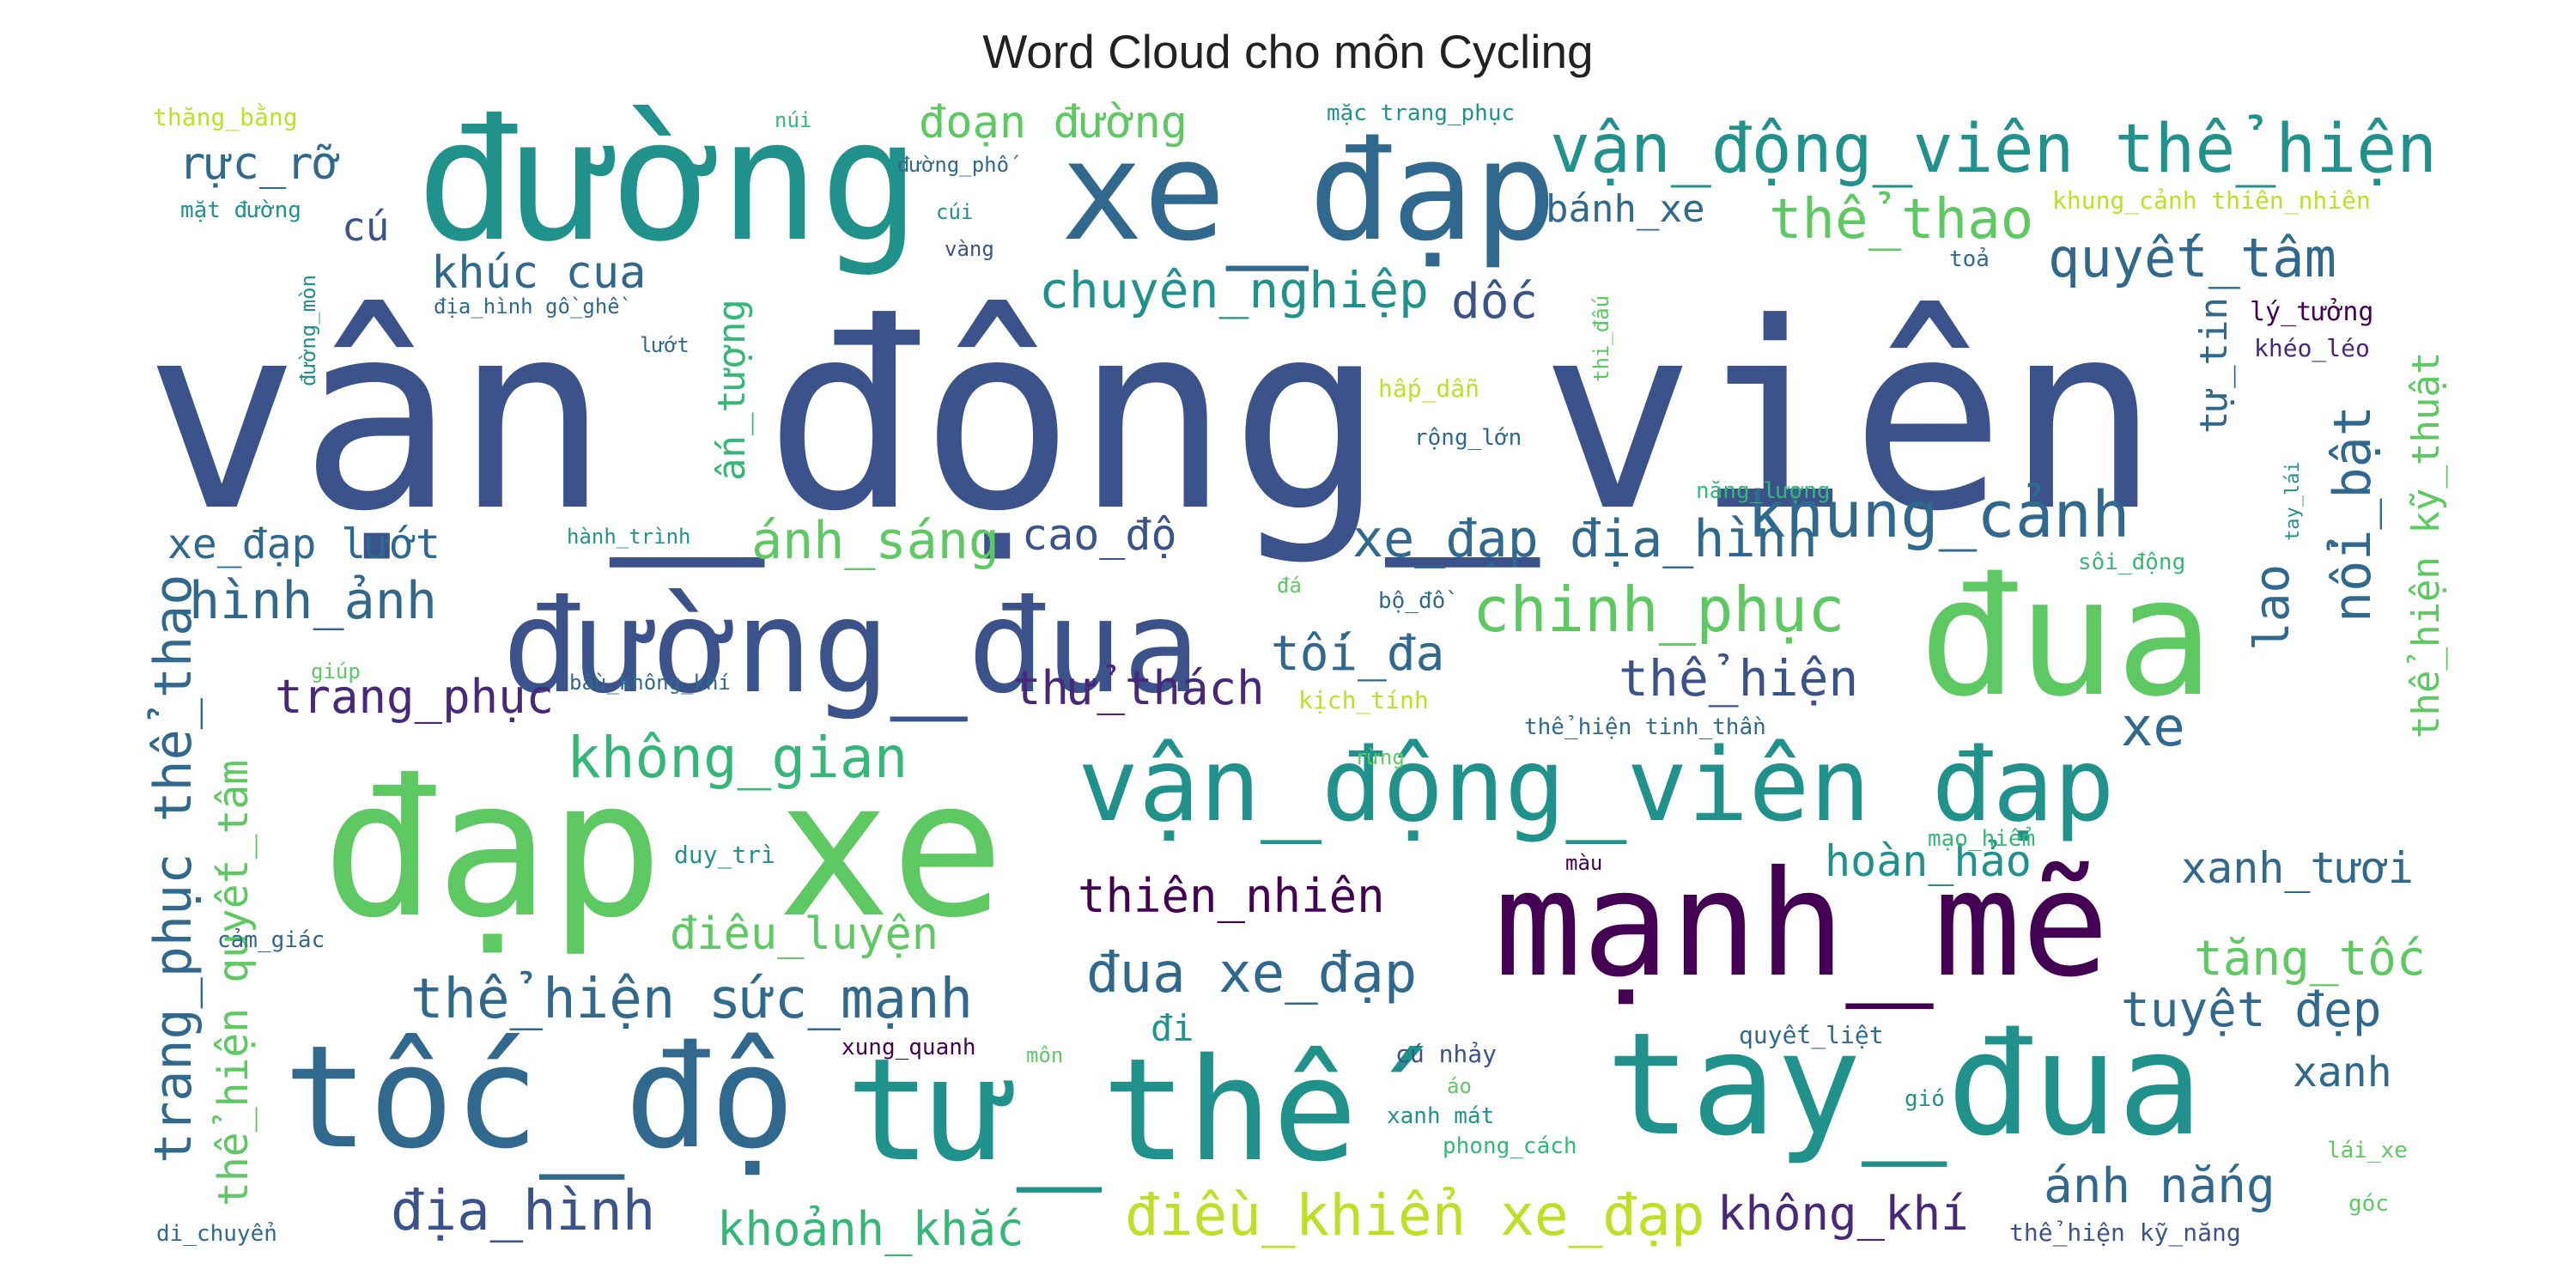 Image resolution: width=2576 pixels, height=1288 pixels. Describe the element at coordinates (2312, 312) in the screenshot. I see `word-69: lý_tưởng` at that location.